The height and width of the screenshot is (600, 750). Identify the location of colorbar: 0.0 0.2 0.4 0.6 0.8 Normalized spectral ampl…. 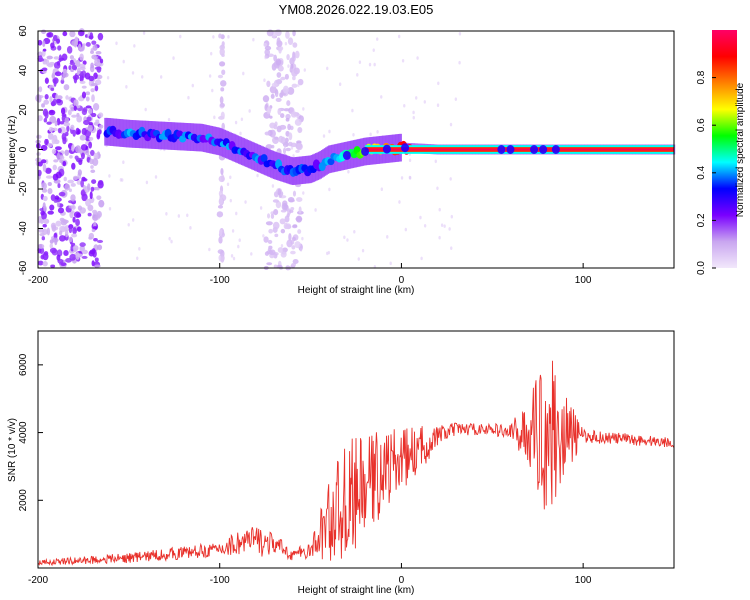
(721, 152).